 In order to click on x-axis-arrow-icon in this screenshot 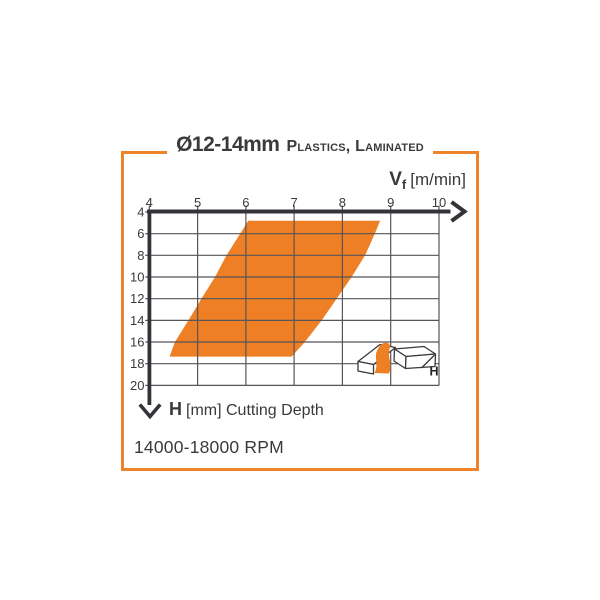, I will do `click(459, 211)`.